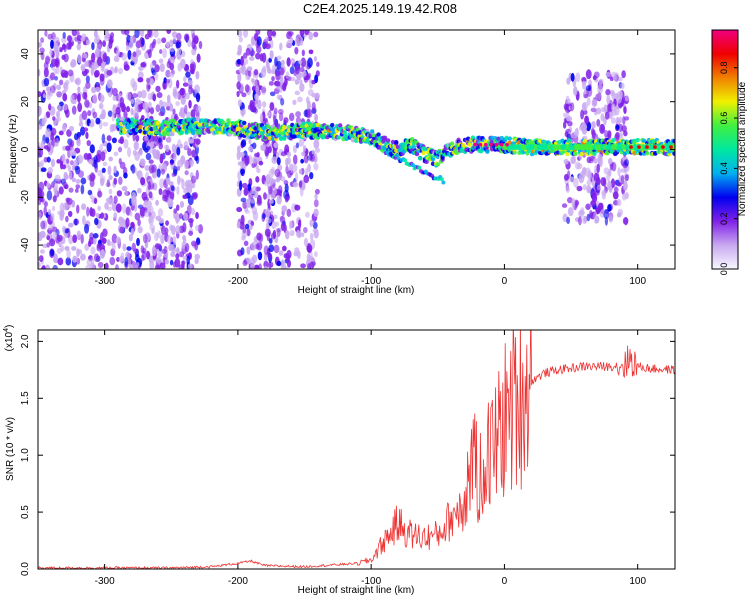 Image resolution: width=750 pixels, height=600 pixels. What do you see at coordinates (724, 218) in the screenshot?
I see `colorbar-tick-label: 0.2` at bounding box center [724, 218].